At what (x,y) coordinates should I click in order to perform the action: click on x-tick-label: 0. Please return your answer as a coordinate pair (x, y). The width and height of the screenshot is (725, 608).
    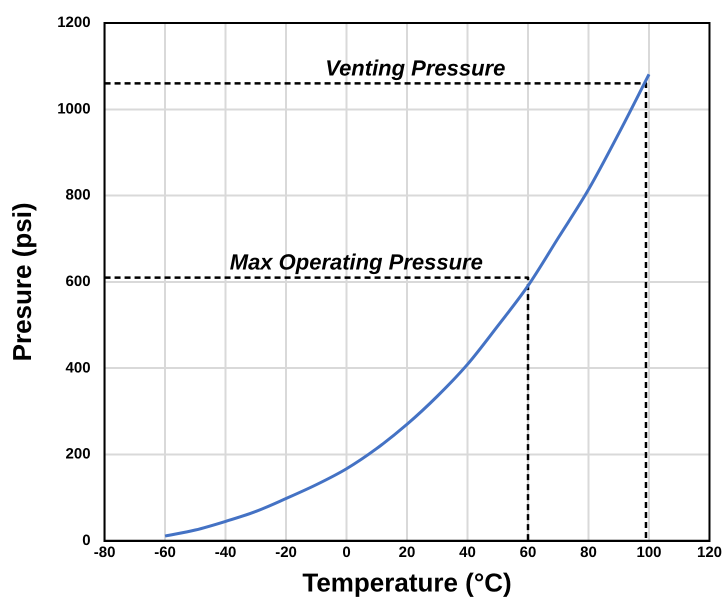
    Looking at the image, I should click on (346, 552).